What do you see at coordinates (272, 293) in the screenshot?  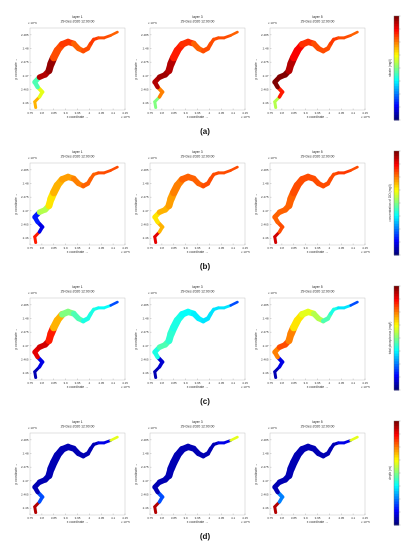 I see `y-exponent: x 10^6` at bounding box center [272, 293].